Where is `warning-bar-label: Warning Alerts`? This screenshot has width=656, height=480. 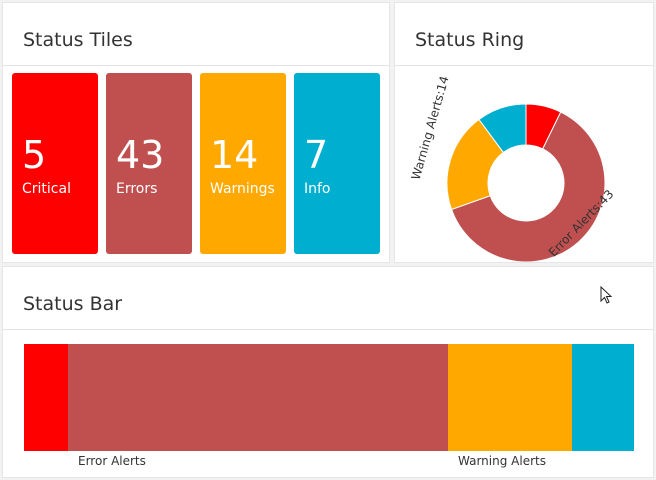
warning-bar-label: Warning Alerts is located at coordinates (502, 461).